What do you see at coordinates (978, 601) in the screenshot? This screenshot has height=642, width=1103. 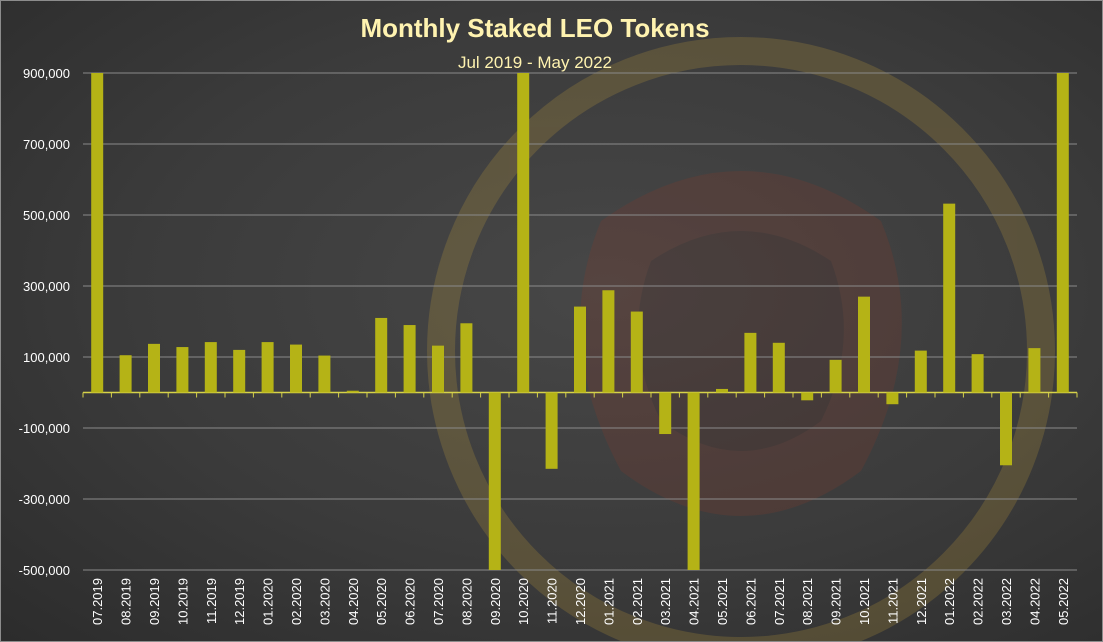 I see `x-tick-label: 02.2022` at bounding box center [978, 601].